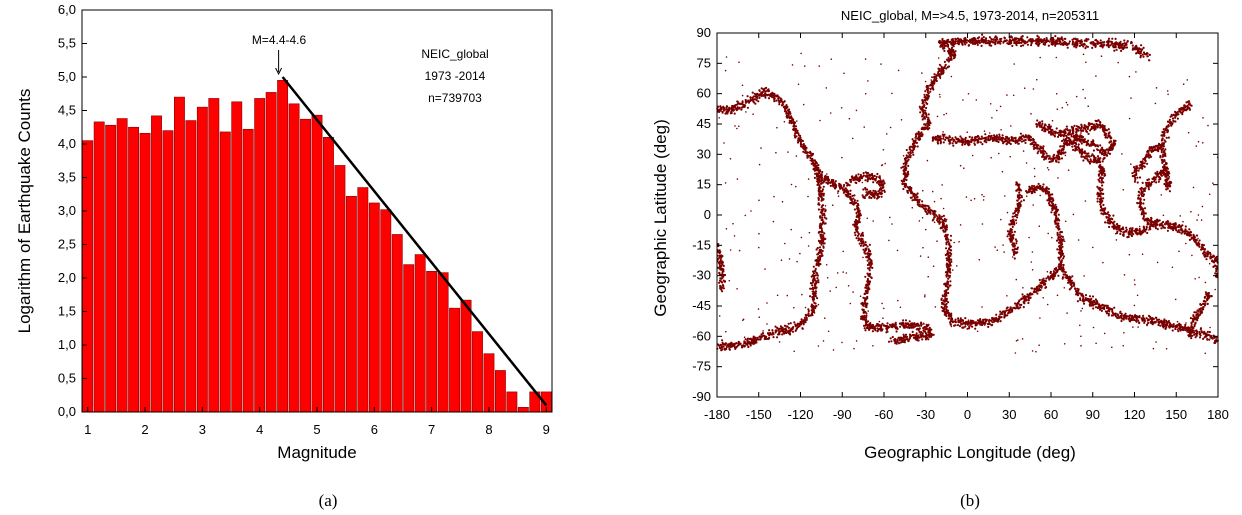 Image resolution: width=1242 pixels, height=515 pixels. I want to click on y-tick-label: 30, so click(704, 153).